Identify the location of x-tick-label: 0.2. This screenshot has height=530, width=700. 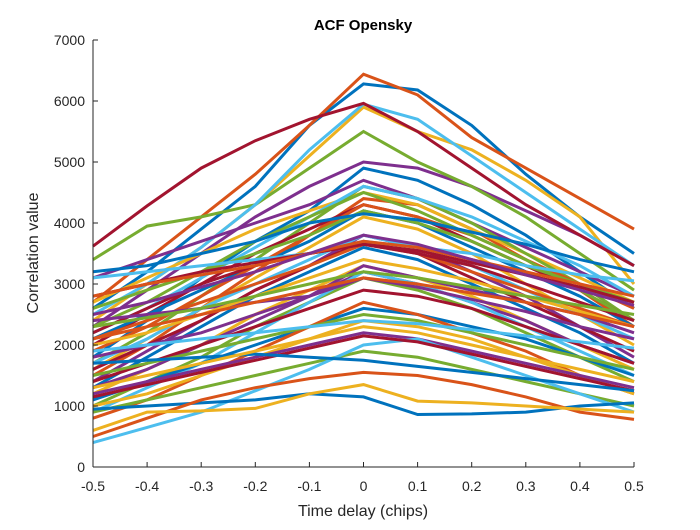
(472, 486).